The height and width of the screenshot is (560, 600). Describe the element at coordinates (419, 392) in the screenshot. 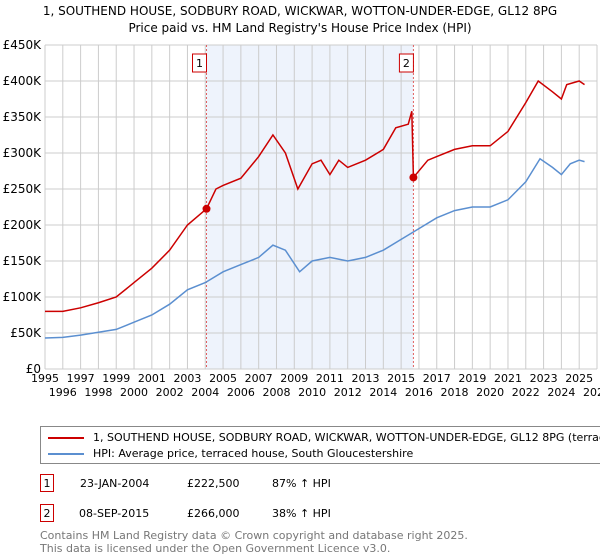

I see `x-tick-label: 2016` at that location.